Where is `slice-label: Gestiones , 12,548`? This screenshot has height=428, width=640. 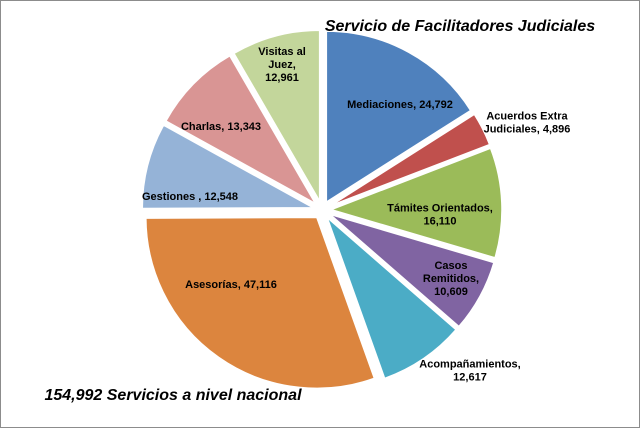 slice-label: Gestiones , 12,548 is located at coordinates (190, 197).